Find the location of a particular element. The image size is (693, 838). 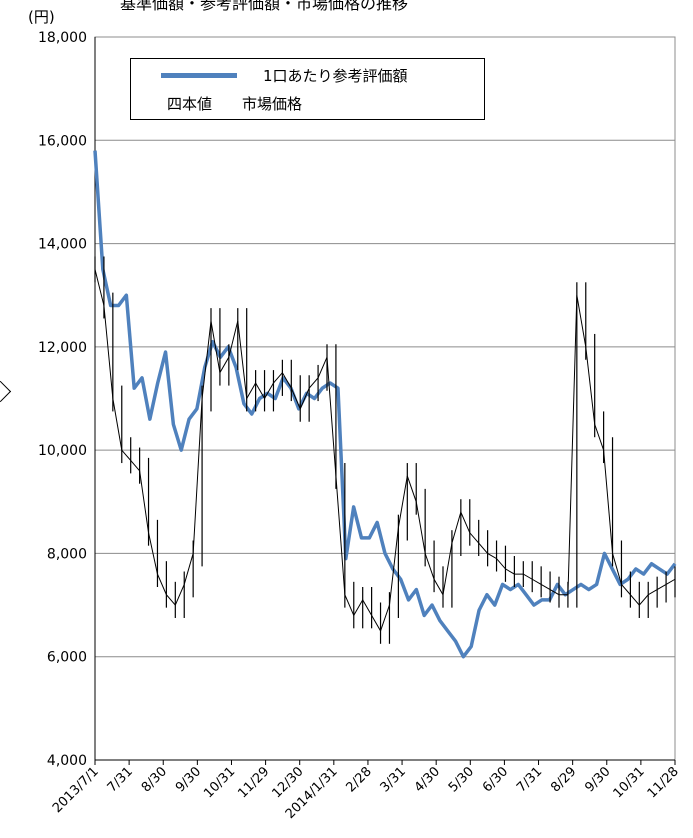

chart-top-text: 基準価額・参考評価額・市場価格の推移 is located at coordinates (264, 6).